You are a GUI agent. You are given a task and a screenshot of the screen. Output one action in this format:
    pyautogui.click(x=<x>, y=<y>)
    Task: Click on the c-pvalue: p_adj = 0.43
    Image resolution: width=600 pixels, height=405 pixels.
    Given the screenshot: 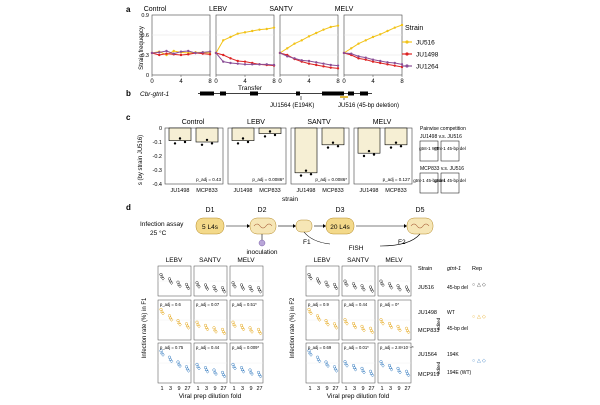 What is the action you would take?
    pyautogui.click(x=208, y=179)
    